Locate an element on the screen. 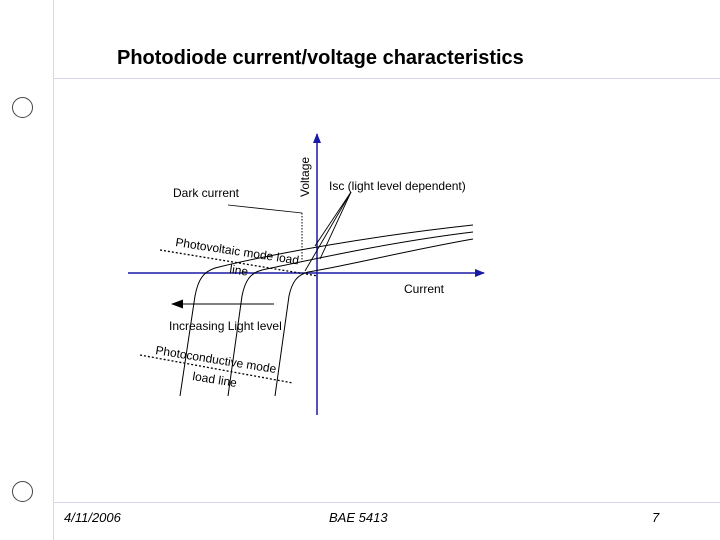 The width and height of the screenshot is (720, 540). increasing-light-label: Increasing Light level is located at coordinates (225, 326).